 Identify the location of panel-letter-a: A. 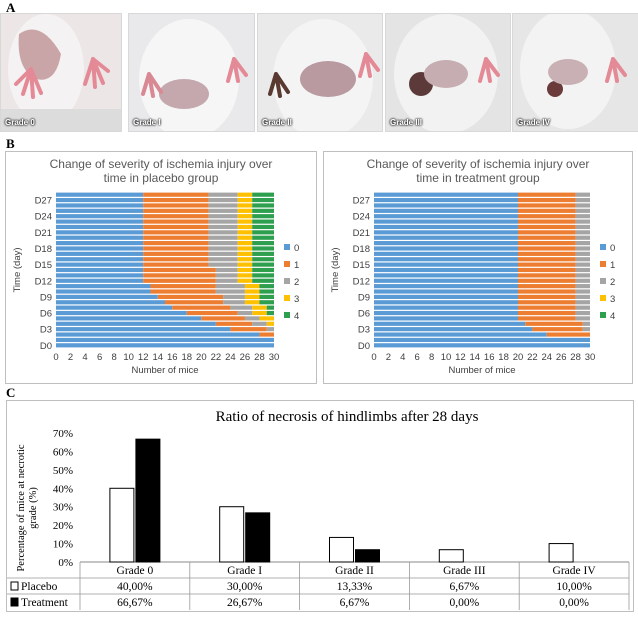
(11, 7).